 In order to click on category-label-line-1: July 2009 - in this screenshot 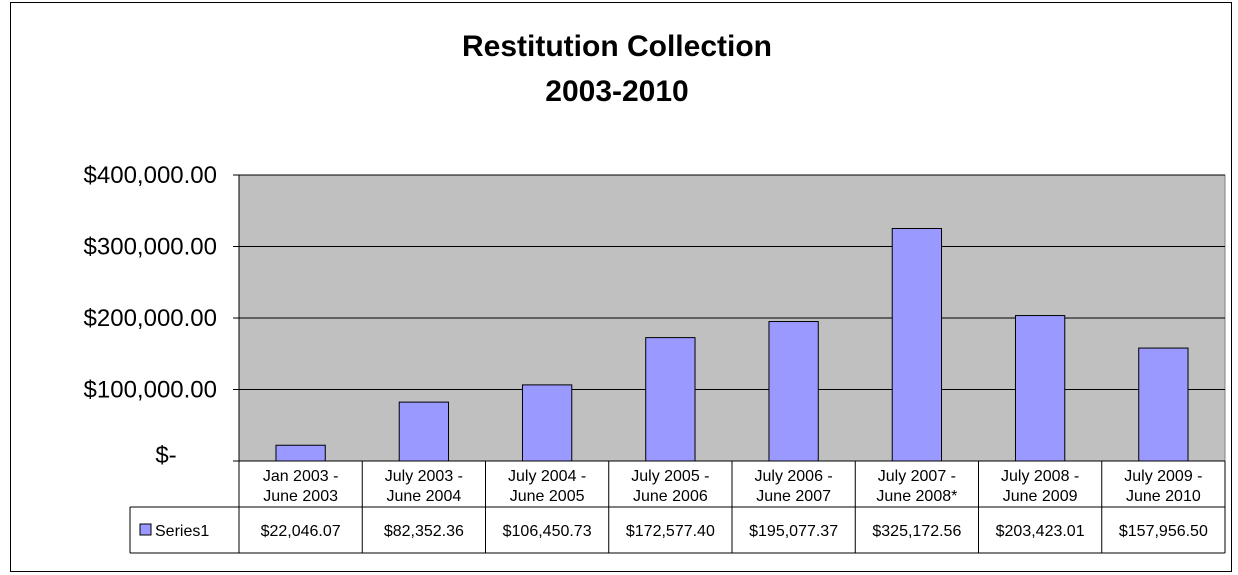, I will do `click(1163, 476)`.